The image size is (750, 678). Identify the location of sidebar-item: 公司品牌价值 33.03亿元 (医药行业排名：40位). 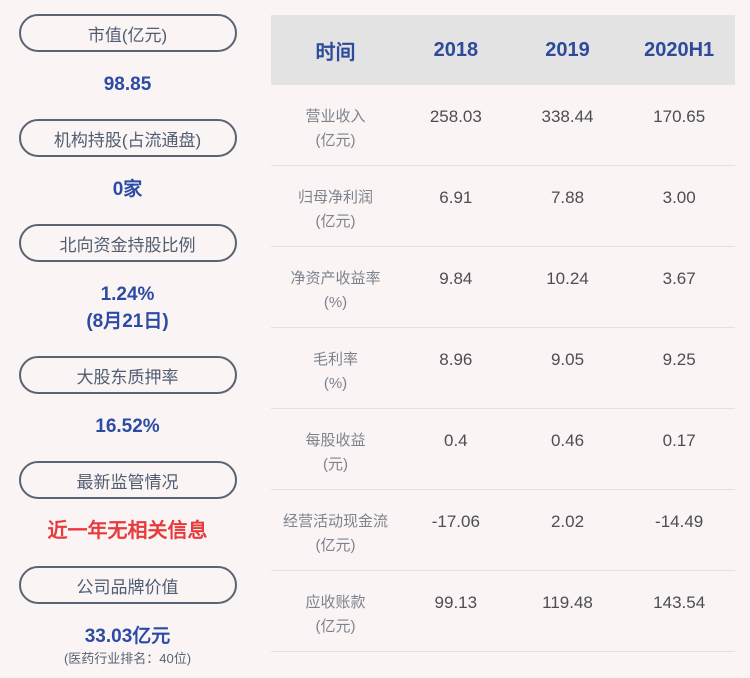
(127, 617).